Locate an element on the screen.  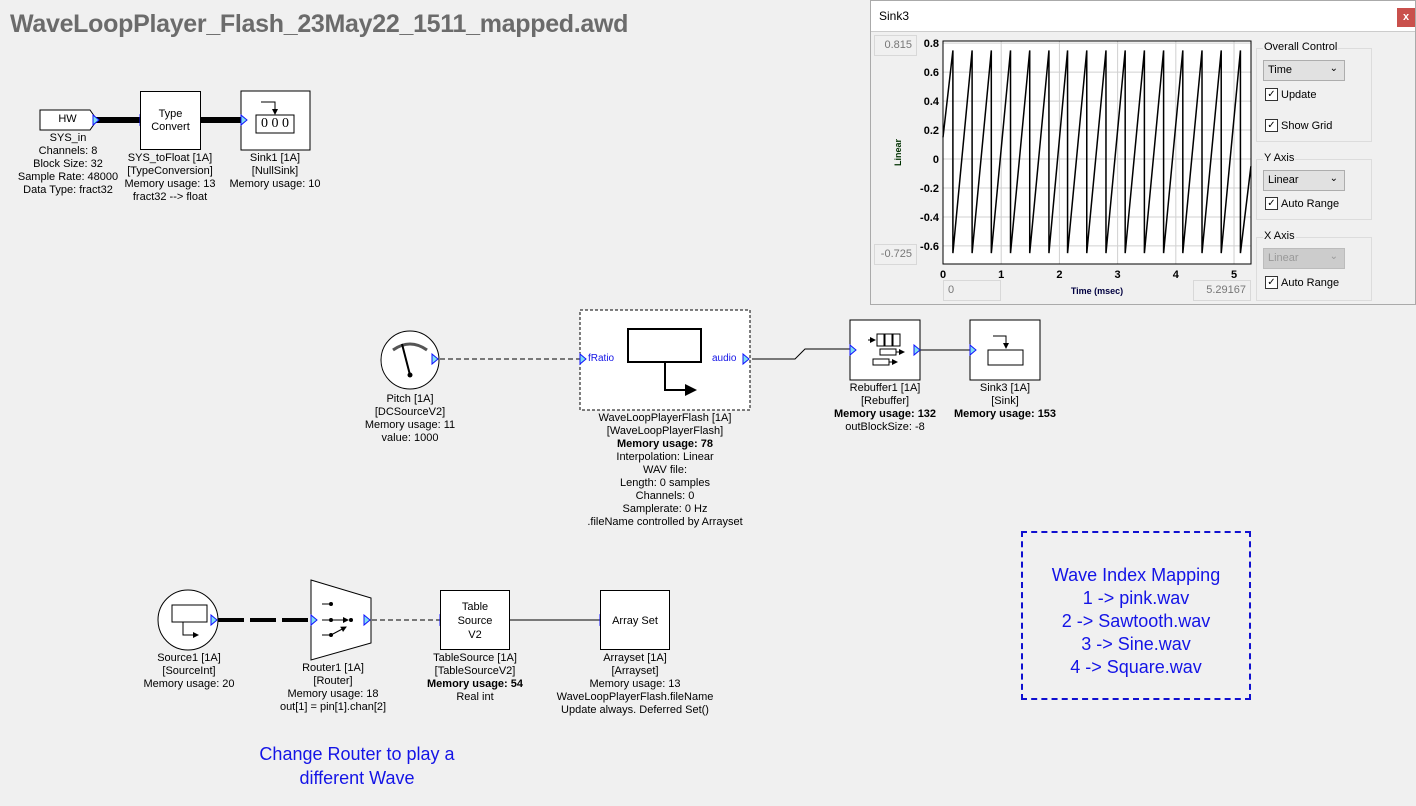
block-icon-text: Type is located at coordinates (170, 114).